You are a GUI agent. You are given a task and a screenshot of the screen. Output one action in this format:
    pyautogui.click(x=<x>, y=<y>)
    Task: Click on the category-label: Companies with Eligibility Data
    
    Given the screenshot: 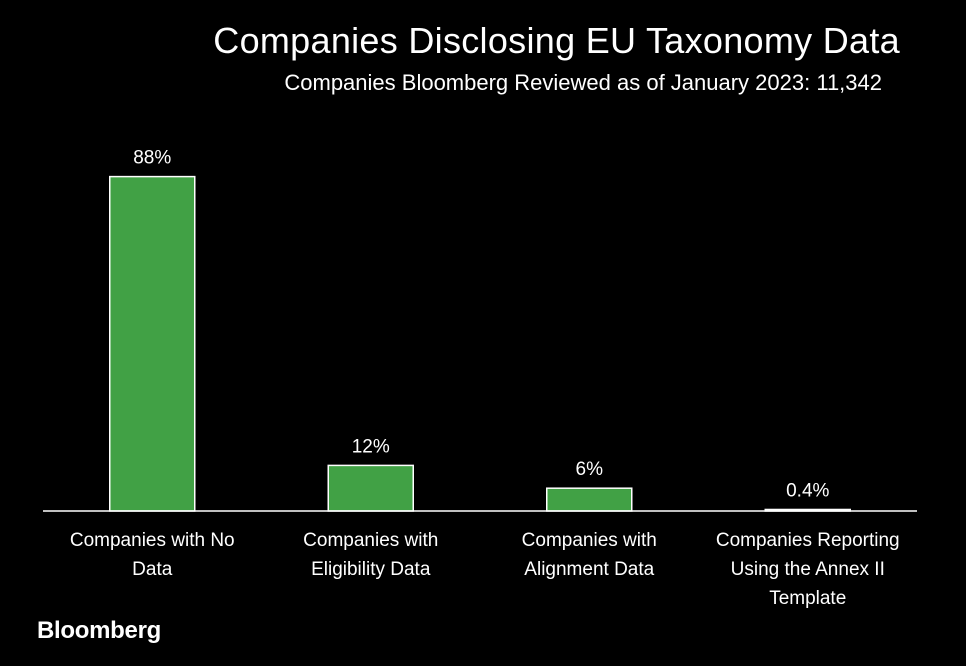 What is the action you would take?
    pyautogui.click(x=370, y=555)
    